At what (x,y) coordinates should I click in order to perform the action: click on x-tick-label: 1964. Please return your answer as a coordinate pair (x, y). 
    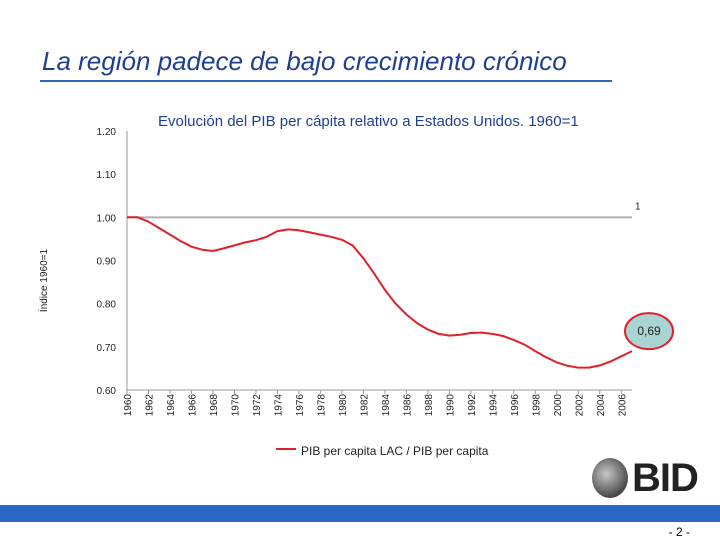
    Looking at the image, I should click on (171, 405).